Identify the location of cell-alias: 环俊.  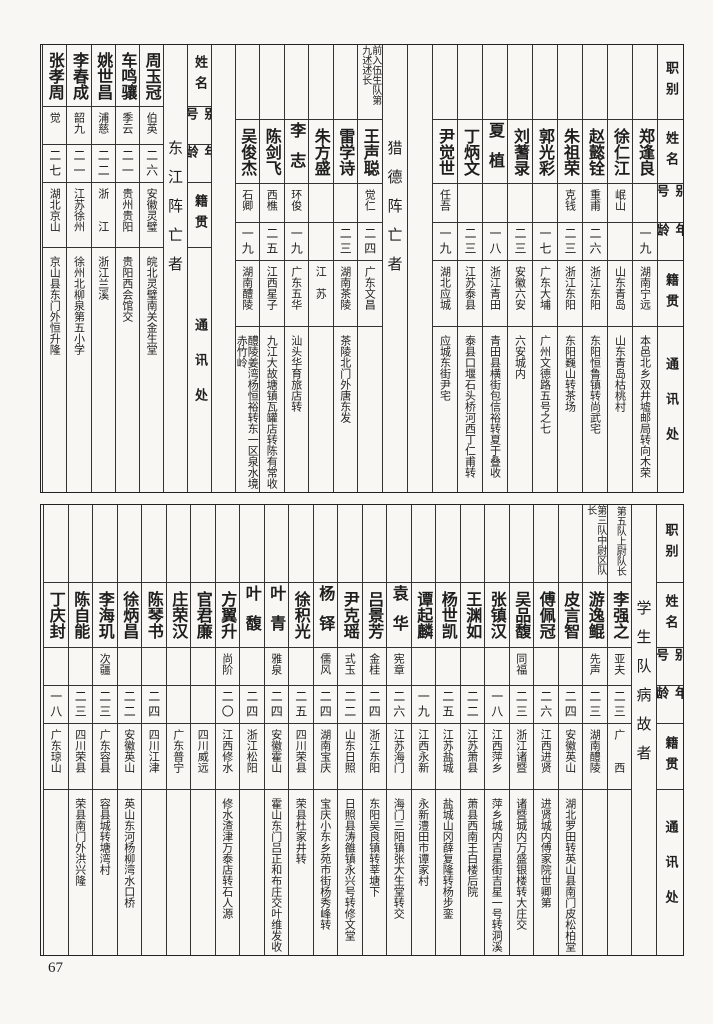
(295, 203).